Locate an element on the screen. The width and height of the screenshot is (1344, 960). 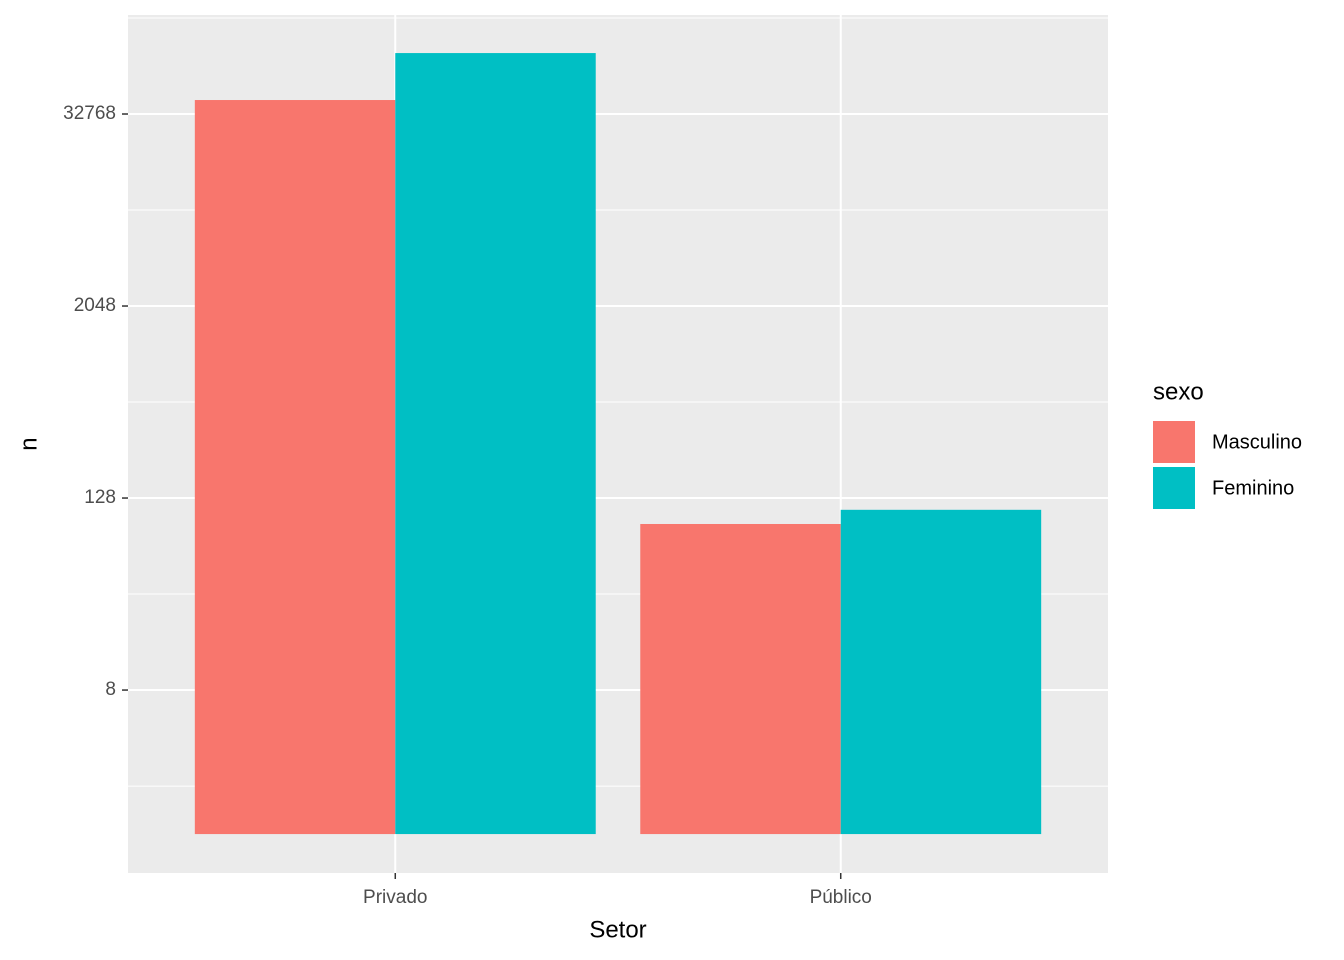
y-tick-label: 8 is located at coordinates (110, 689).